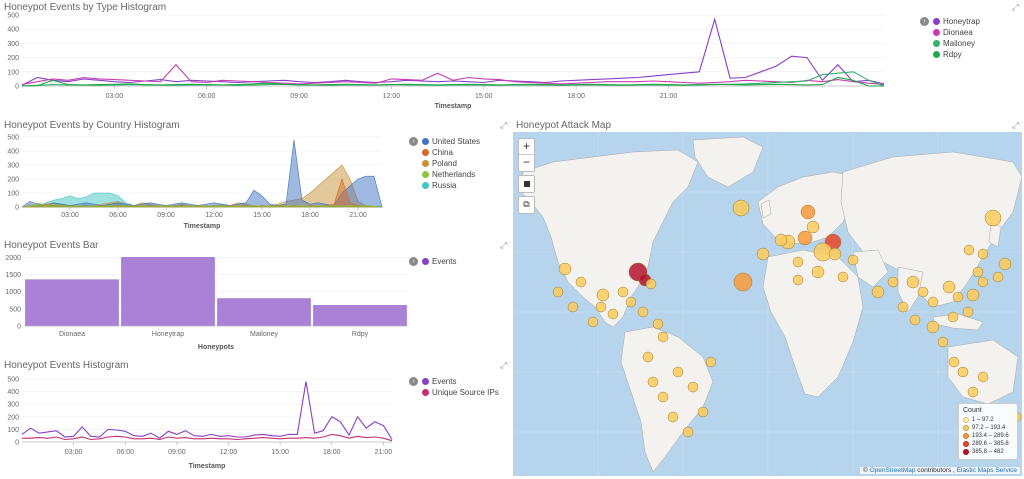 The image size is (1024, 479). Describe the element at coordinates (966, 420) in the screenshot. I see `map-legend-swatch` at that location.